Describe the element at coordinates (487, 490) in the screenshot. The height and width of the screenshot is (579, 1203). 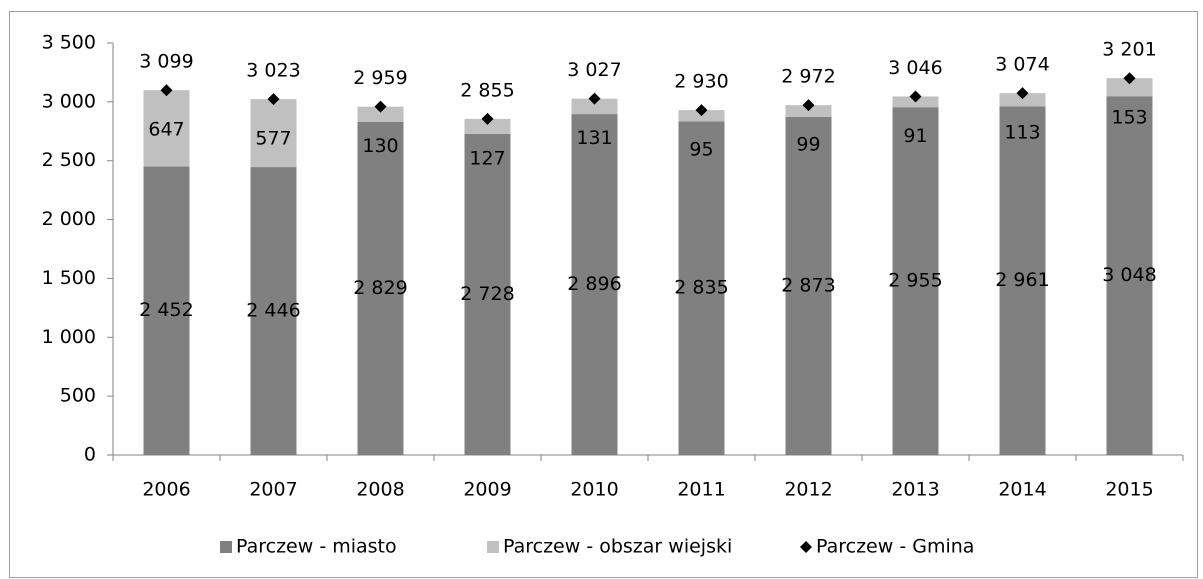
I see `x-tick-label: 2009` at that location.